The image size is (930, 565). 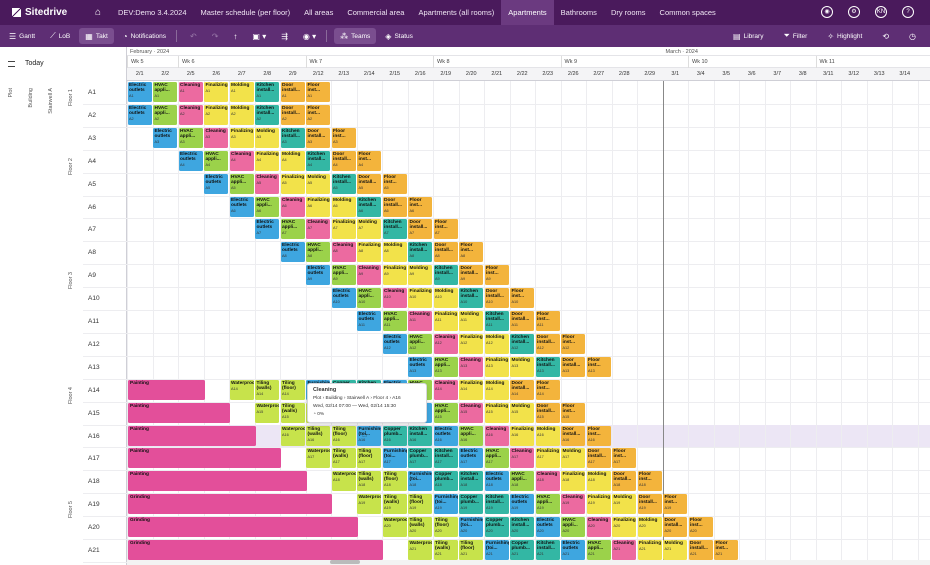 What do you see at coordinates (471, 343) in the screenshot?
I see `task-card: Finalizing A12` at bounding box center [471, 343].